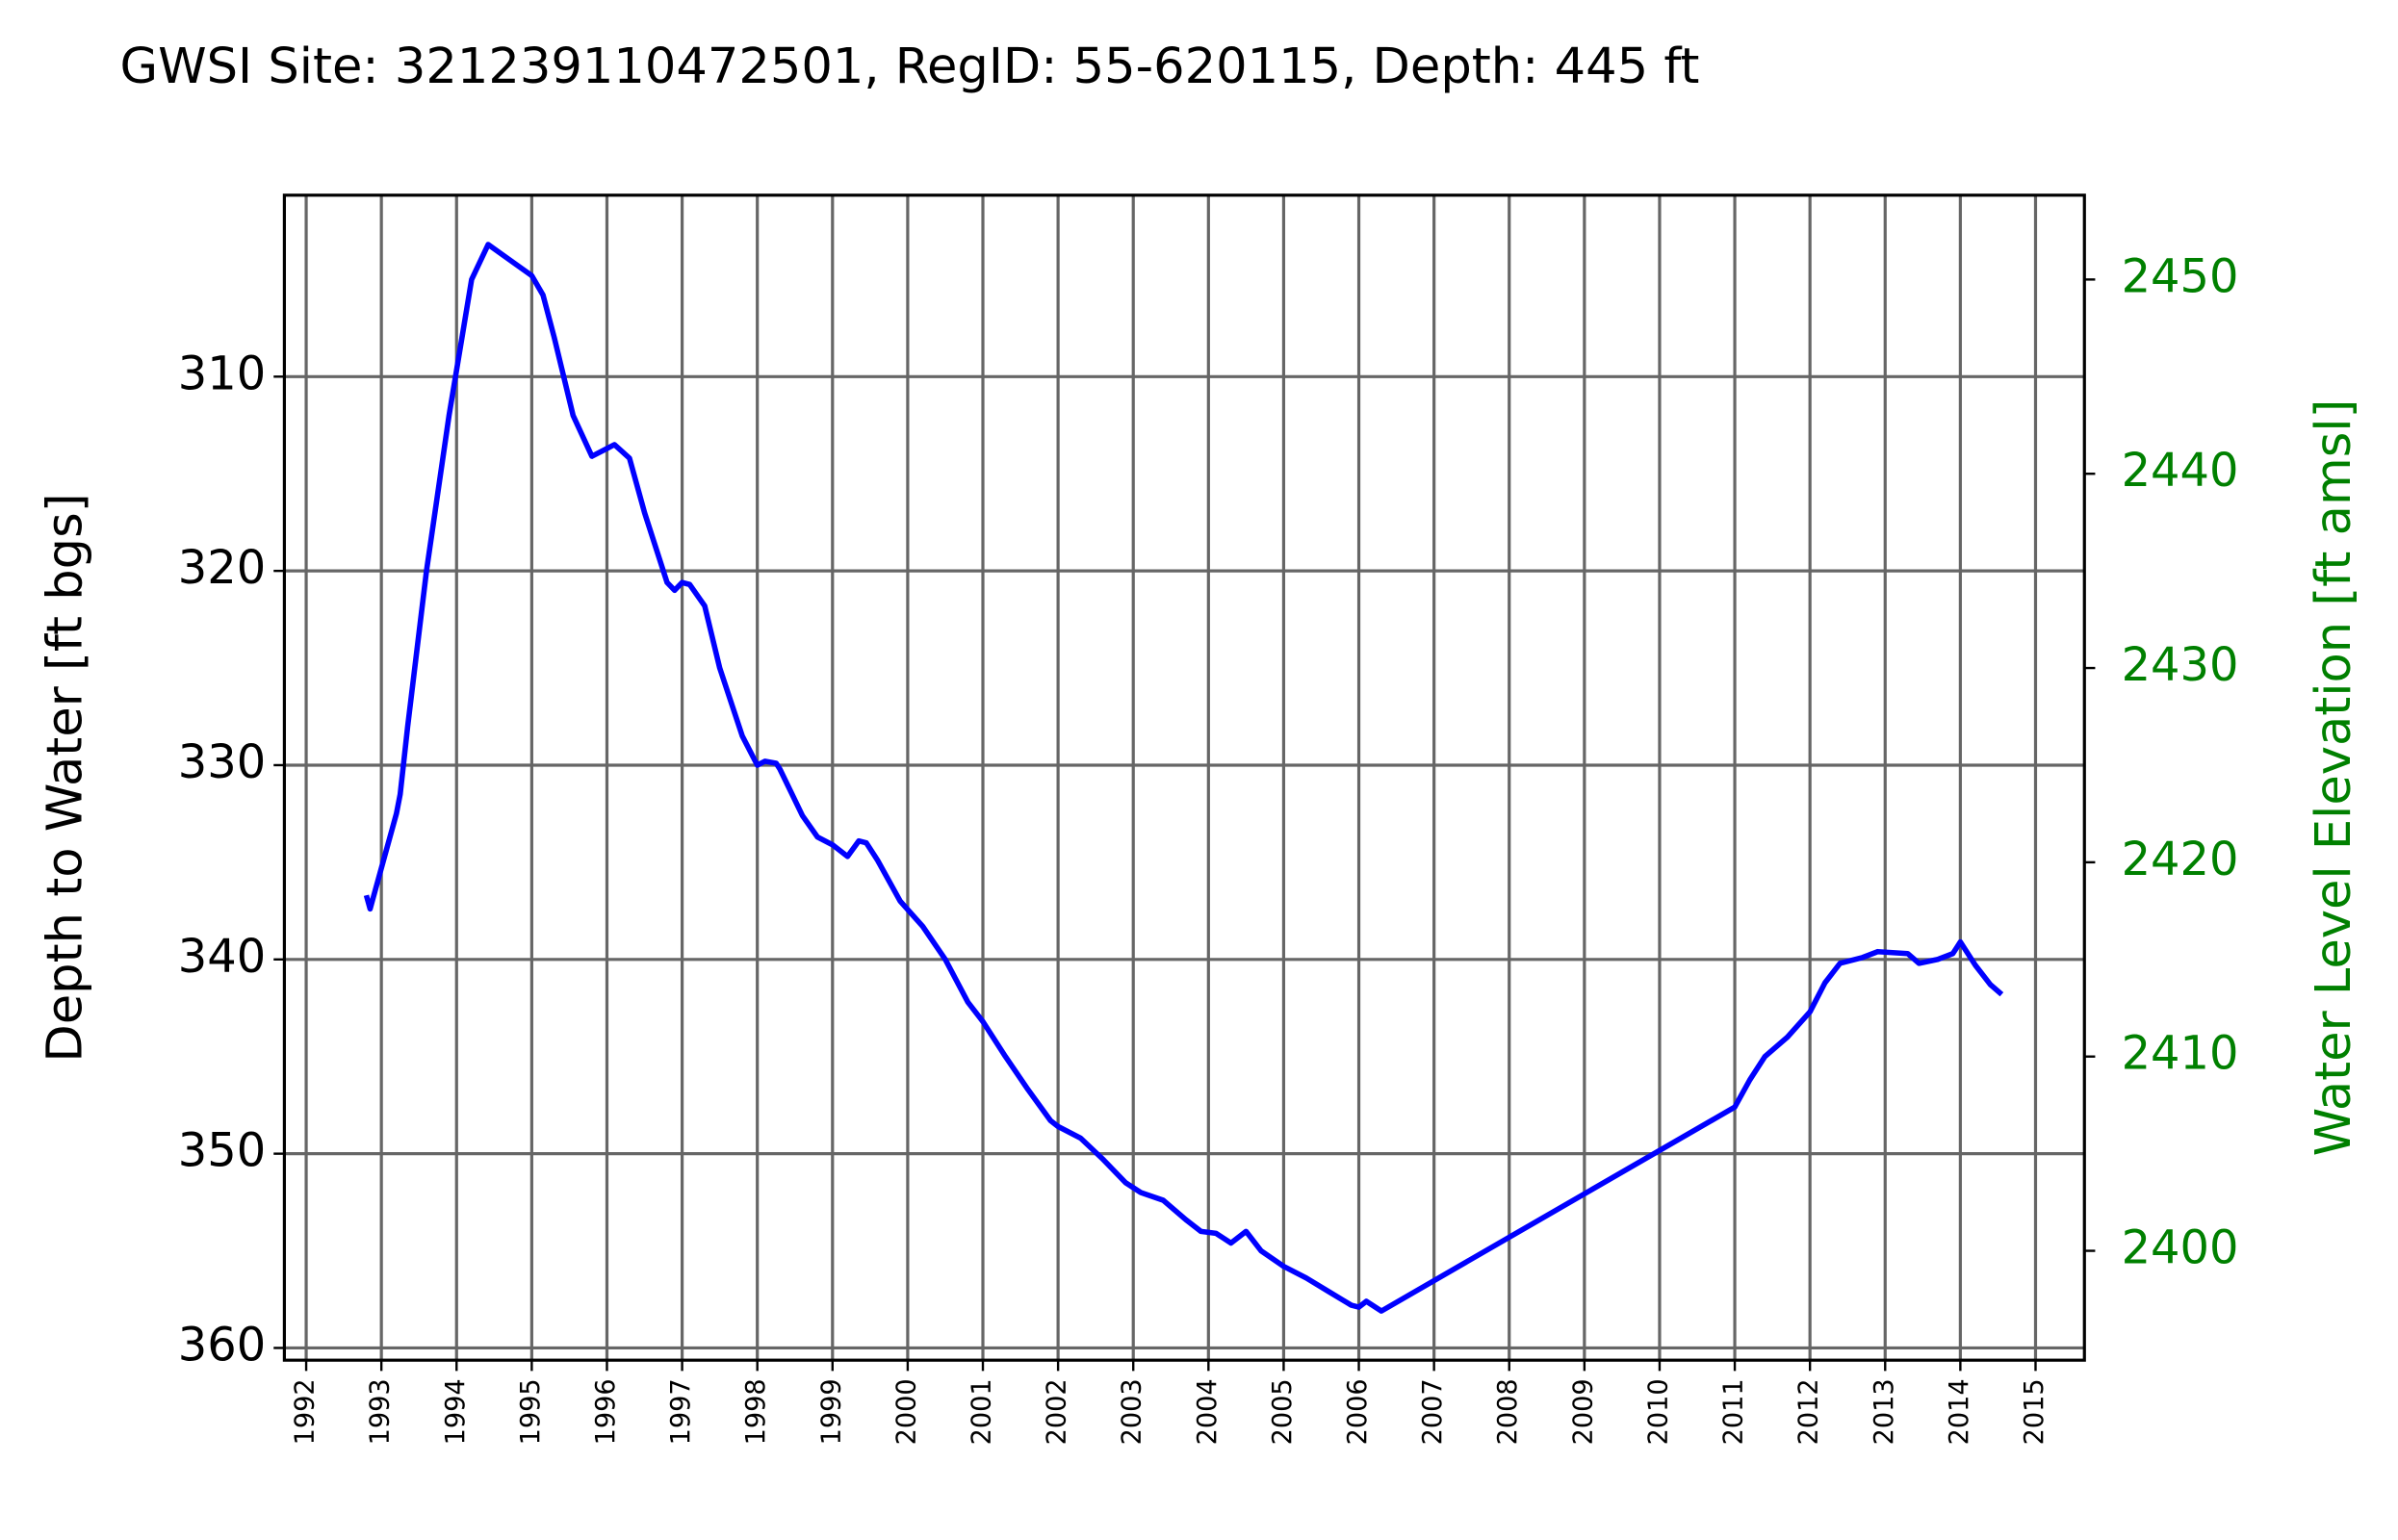 Image resolution: width=2398 pixels, height=1540 pixels. I want to click on x-tick-label: 2010, so click(1658, 1411).